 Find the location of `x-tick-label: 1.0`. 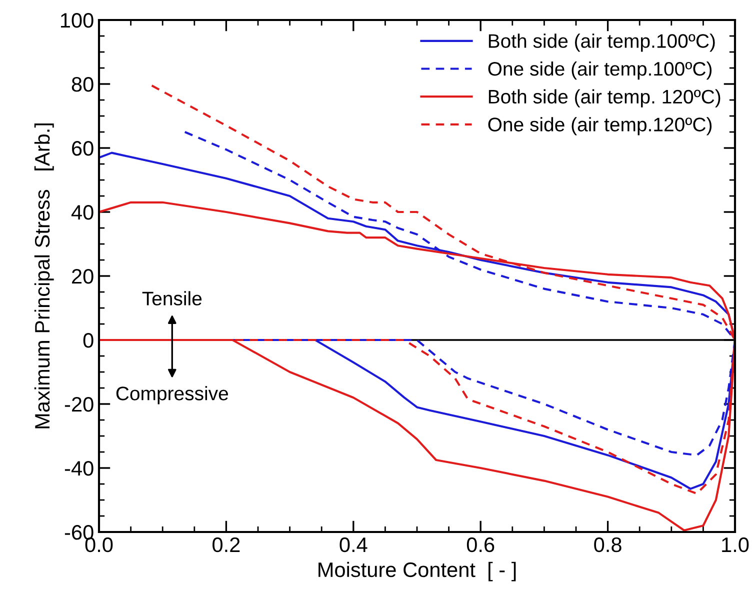

x-tick-label: 1.0 is located at coordinates (735, 544).